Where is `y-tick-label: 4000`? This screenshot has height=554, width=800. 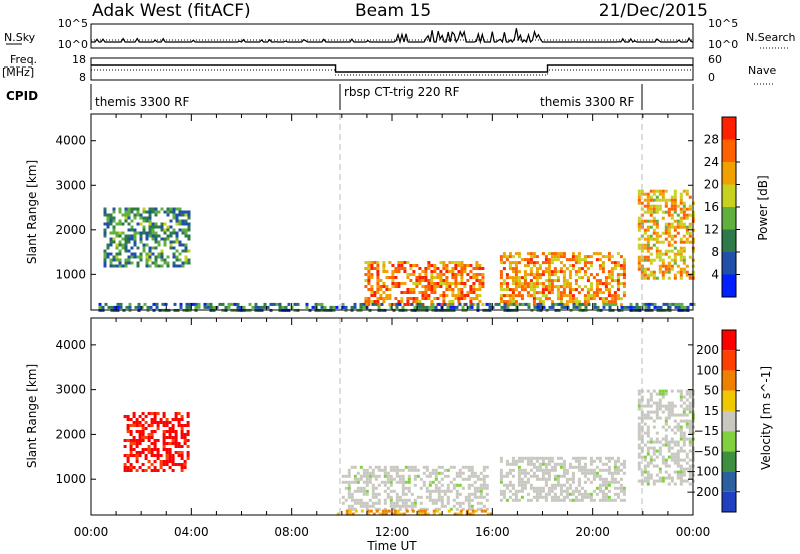
y-tick-label: 4000 is located at coordinates (70, 345).